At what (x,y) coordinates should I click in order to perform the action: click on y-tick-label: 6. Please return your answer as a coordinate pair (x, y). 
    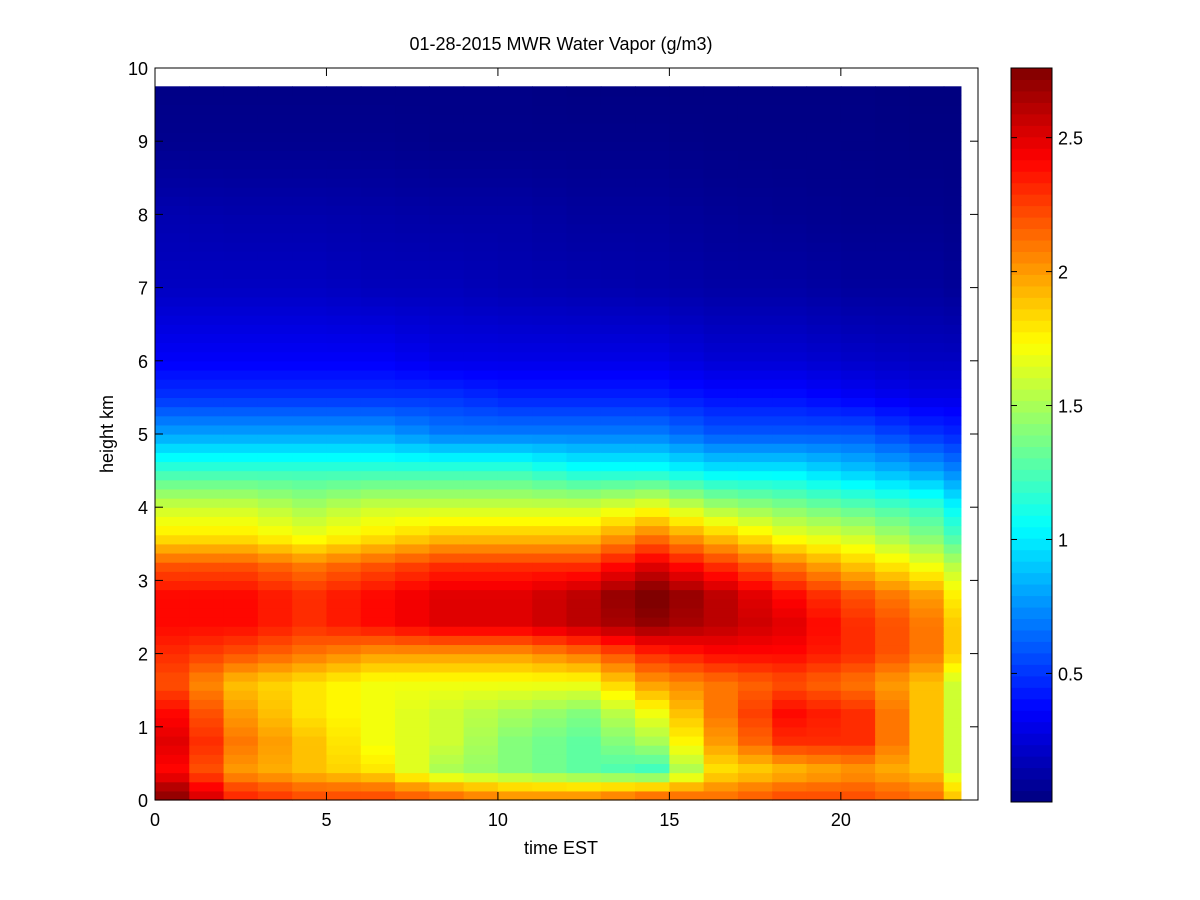
    Looking at the image, I should click on (143, 362).